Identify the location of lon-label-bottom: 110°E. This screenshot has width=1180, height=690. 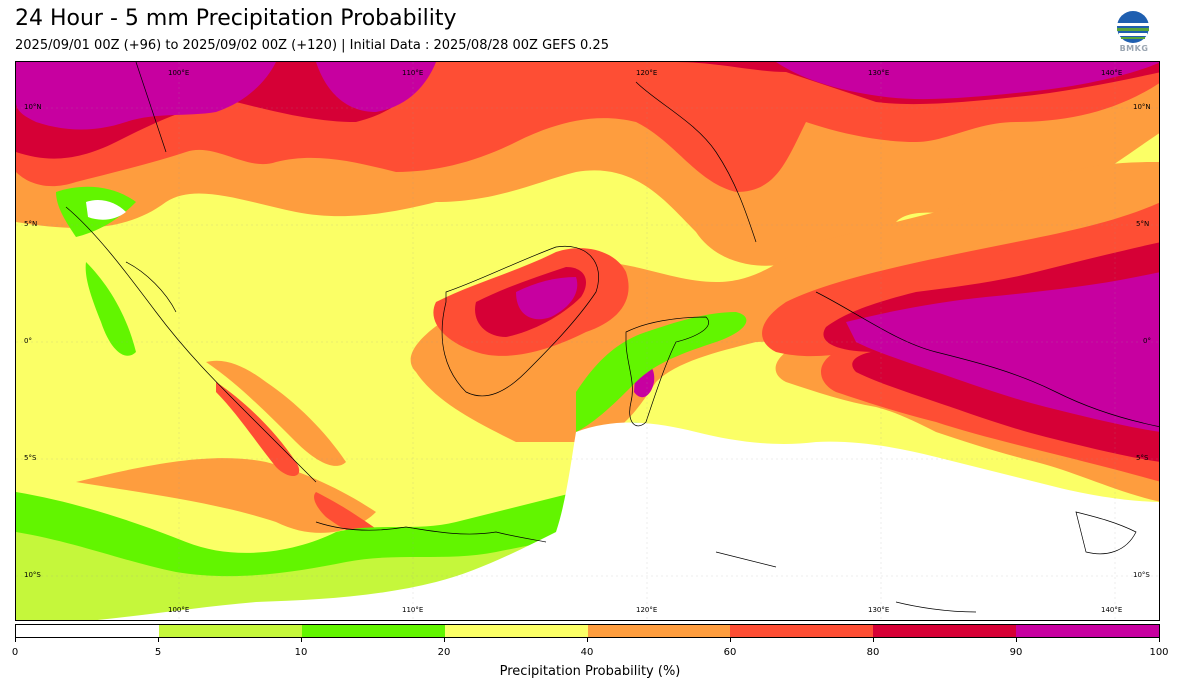
(413, 610).